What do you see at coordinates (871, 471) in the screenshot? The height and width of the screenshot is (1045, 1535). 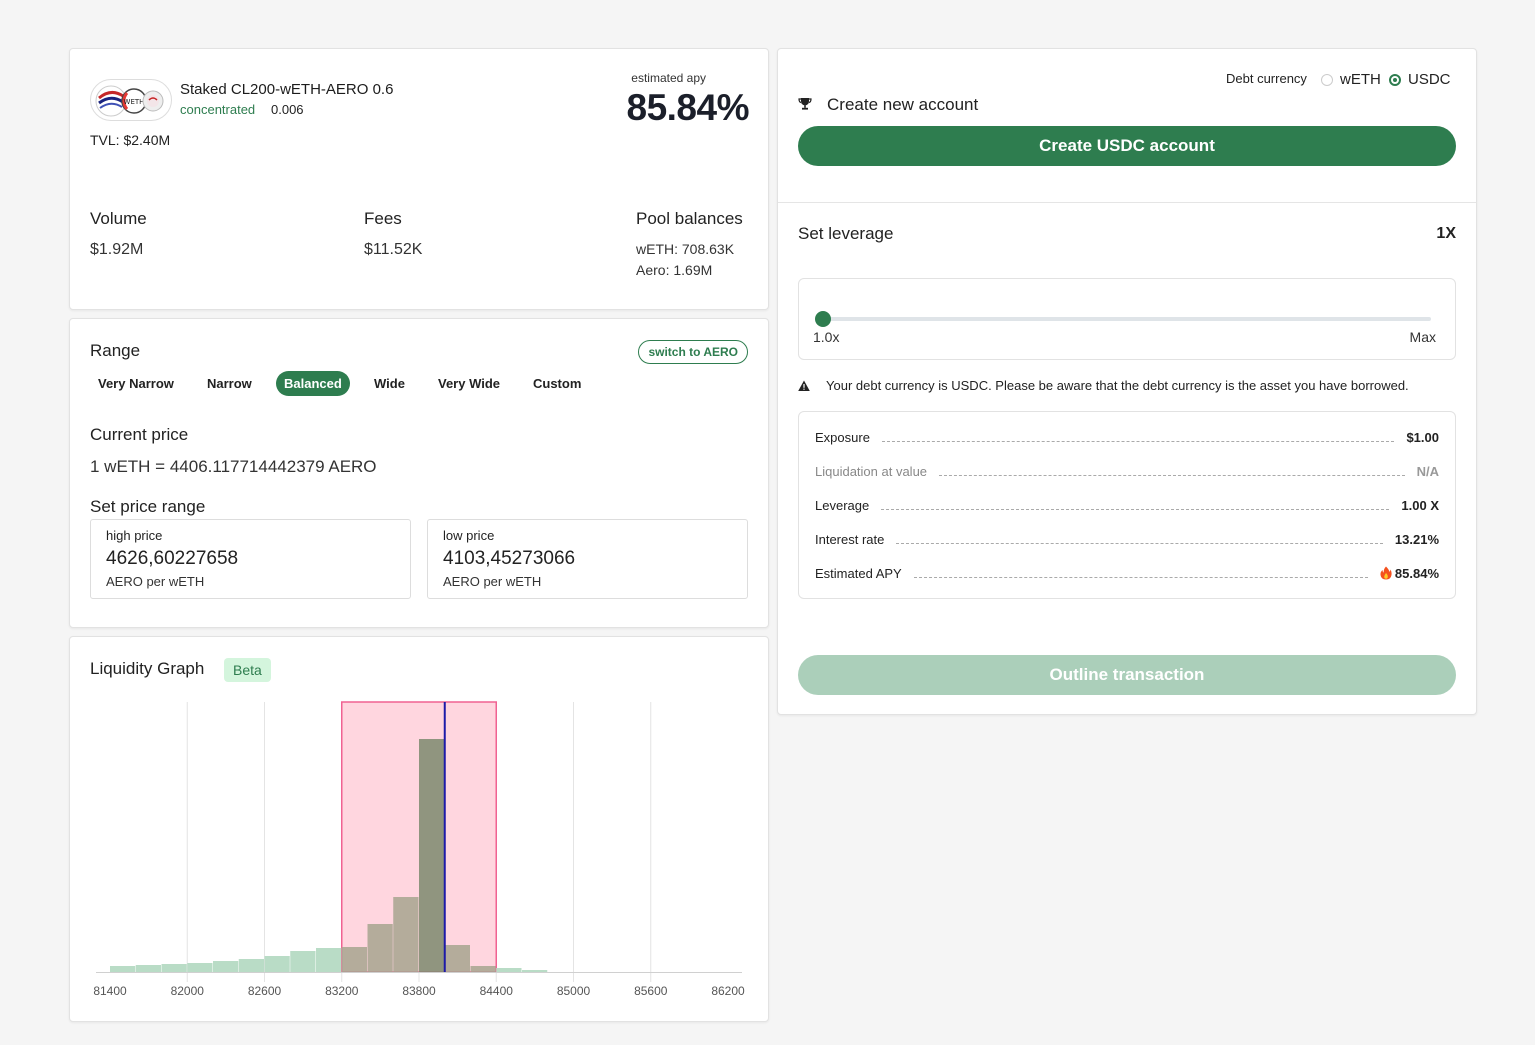 I see `detail-label: Liquidation at value` at bounding box center [871, 471].